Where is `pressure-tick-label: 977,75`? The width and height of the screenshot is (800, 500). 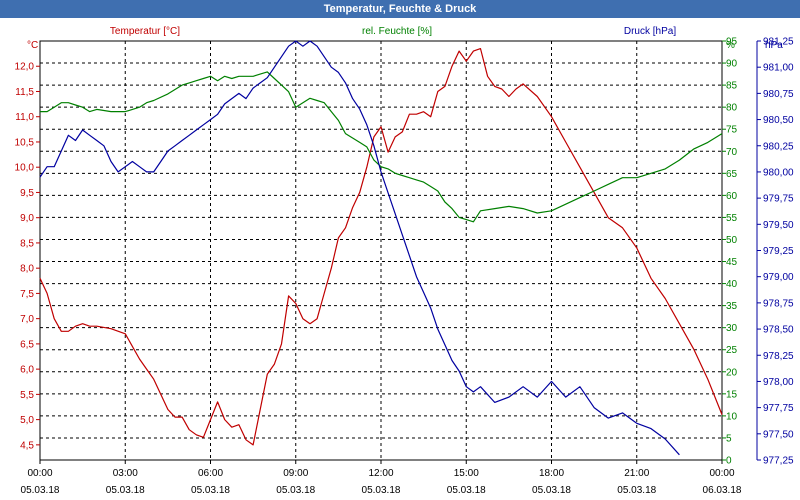 pressure-tick-label: 977,75 is located at coordinates (778, 408).